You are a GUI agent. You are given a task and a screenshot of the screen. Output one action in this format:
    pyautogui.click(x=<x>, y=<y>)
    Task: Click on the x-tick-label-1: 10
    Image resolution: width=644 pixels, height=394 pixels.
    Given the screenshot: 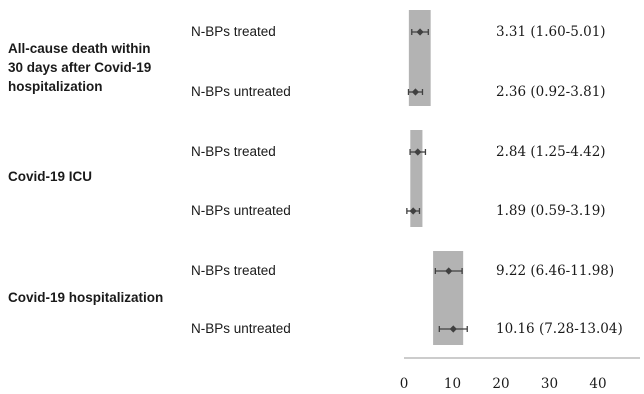 What is the action you would take?
    pyautogui.click(x=452, y=384)
    